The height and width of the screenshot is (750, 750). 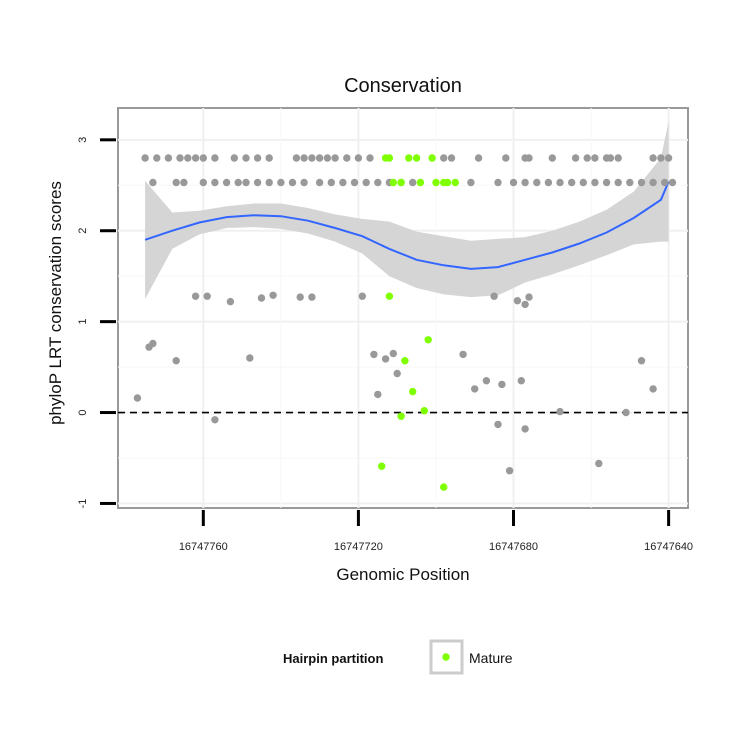 What do you see at coordinates (83, 322) in the screenshot?
I see `y-tick-label: 1` at bounding box center [83, 322].